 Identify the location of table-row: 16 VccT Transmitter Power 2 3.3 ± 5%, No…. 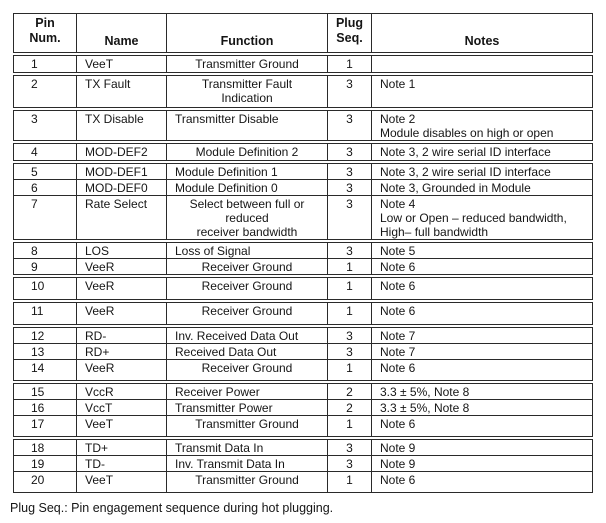
(303, 407).